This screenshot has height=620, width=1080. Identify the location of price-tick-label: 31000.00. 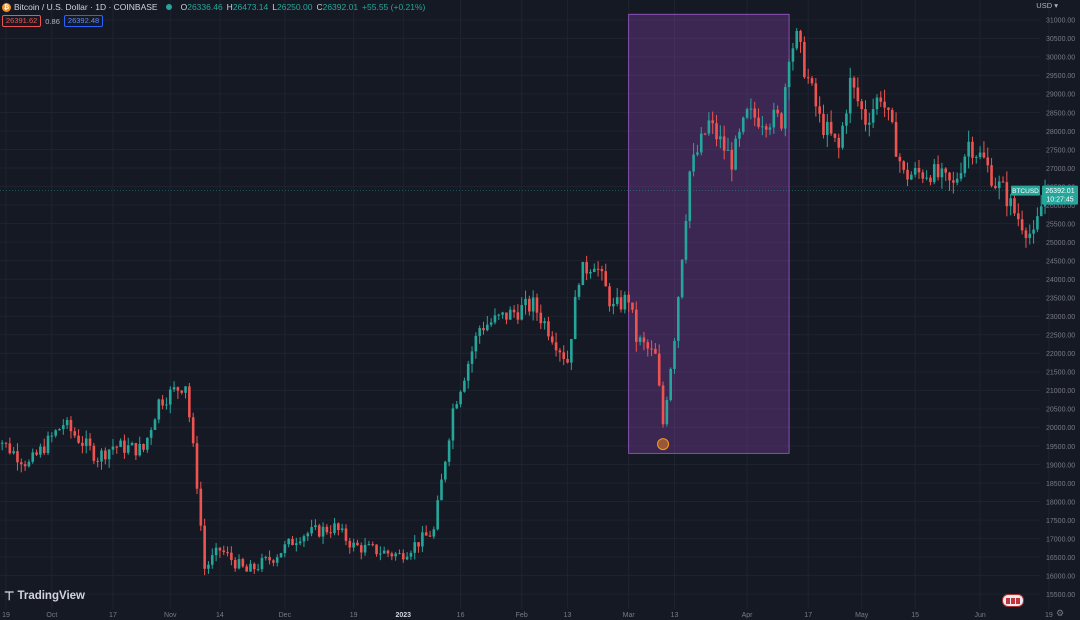
(1060, 21).